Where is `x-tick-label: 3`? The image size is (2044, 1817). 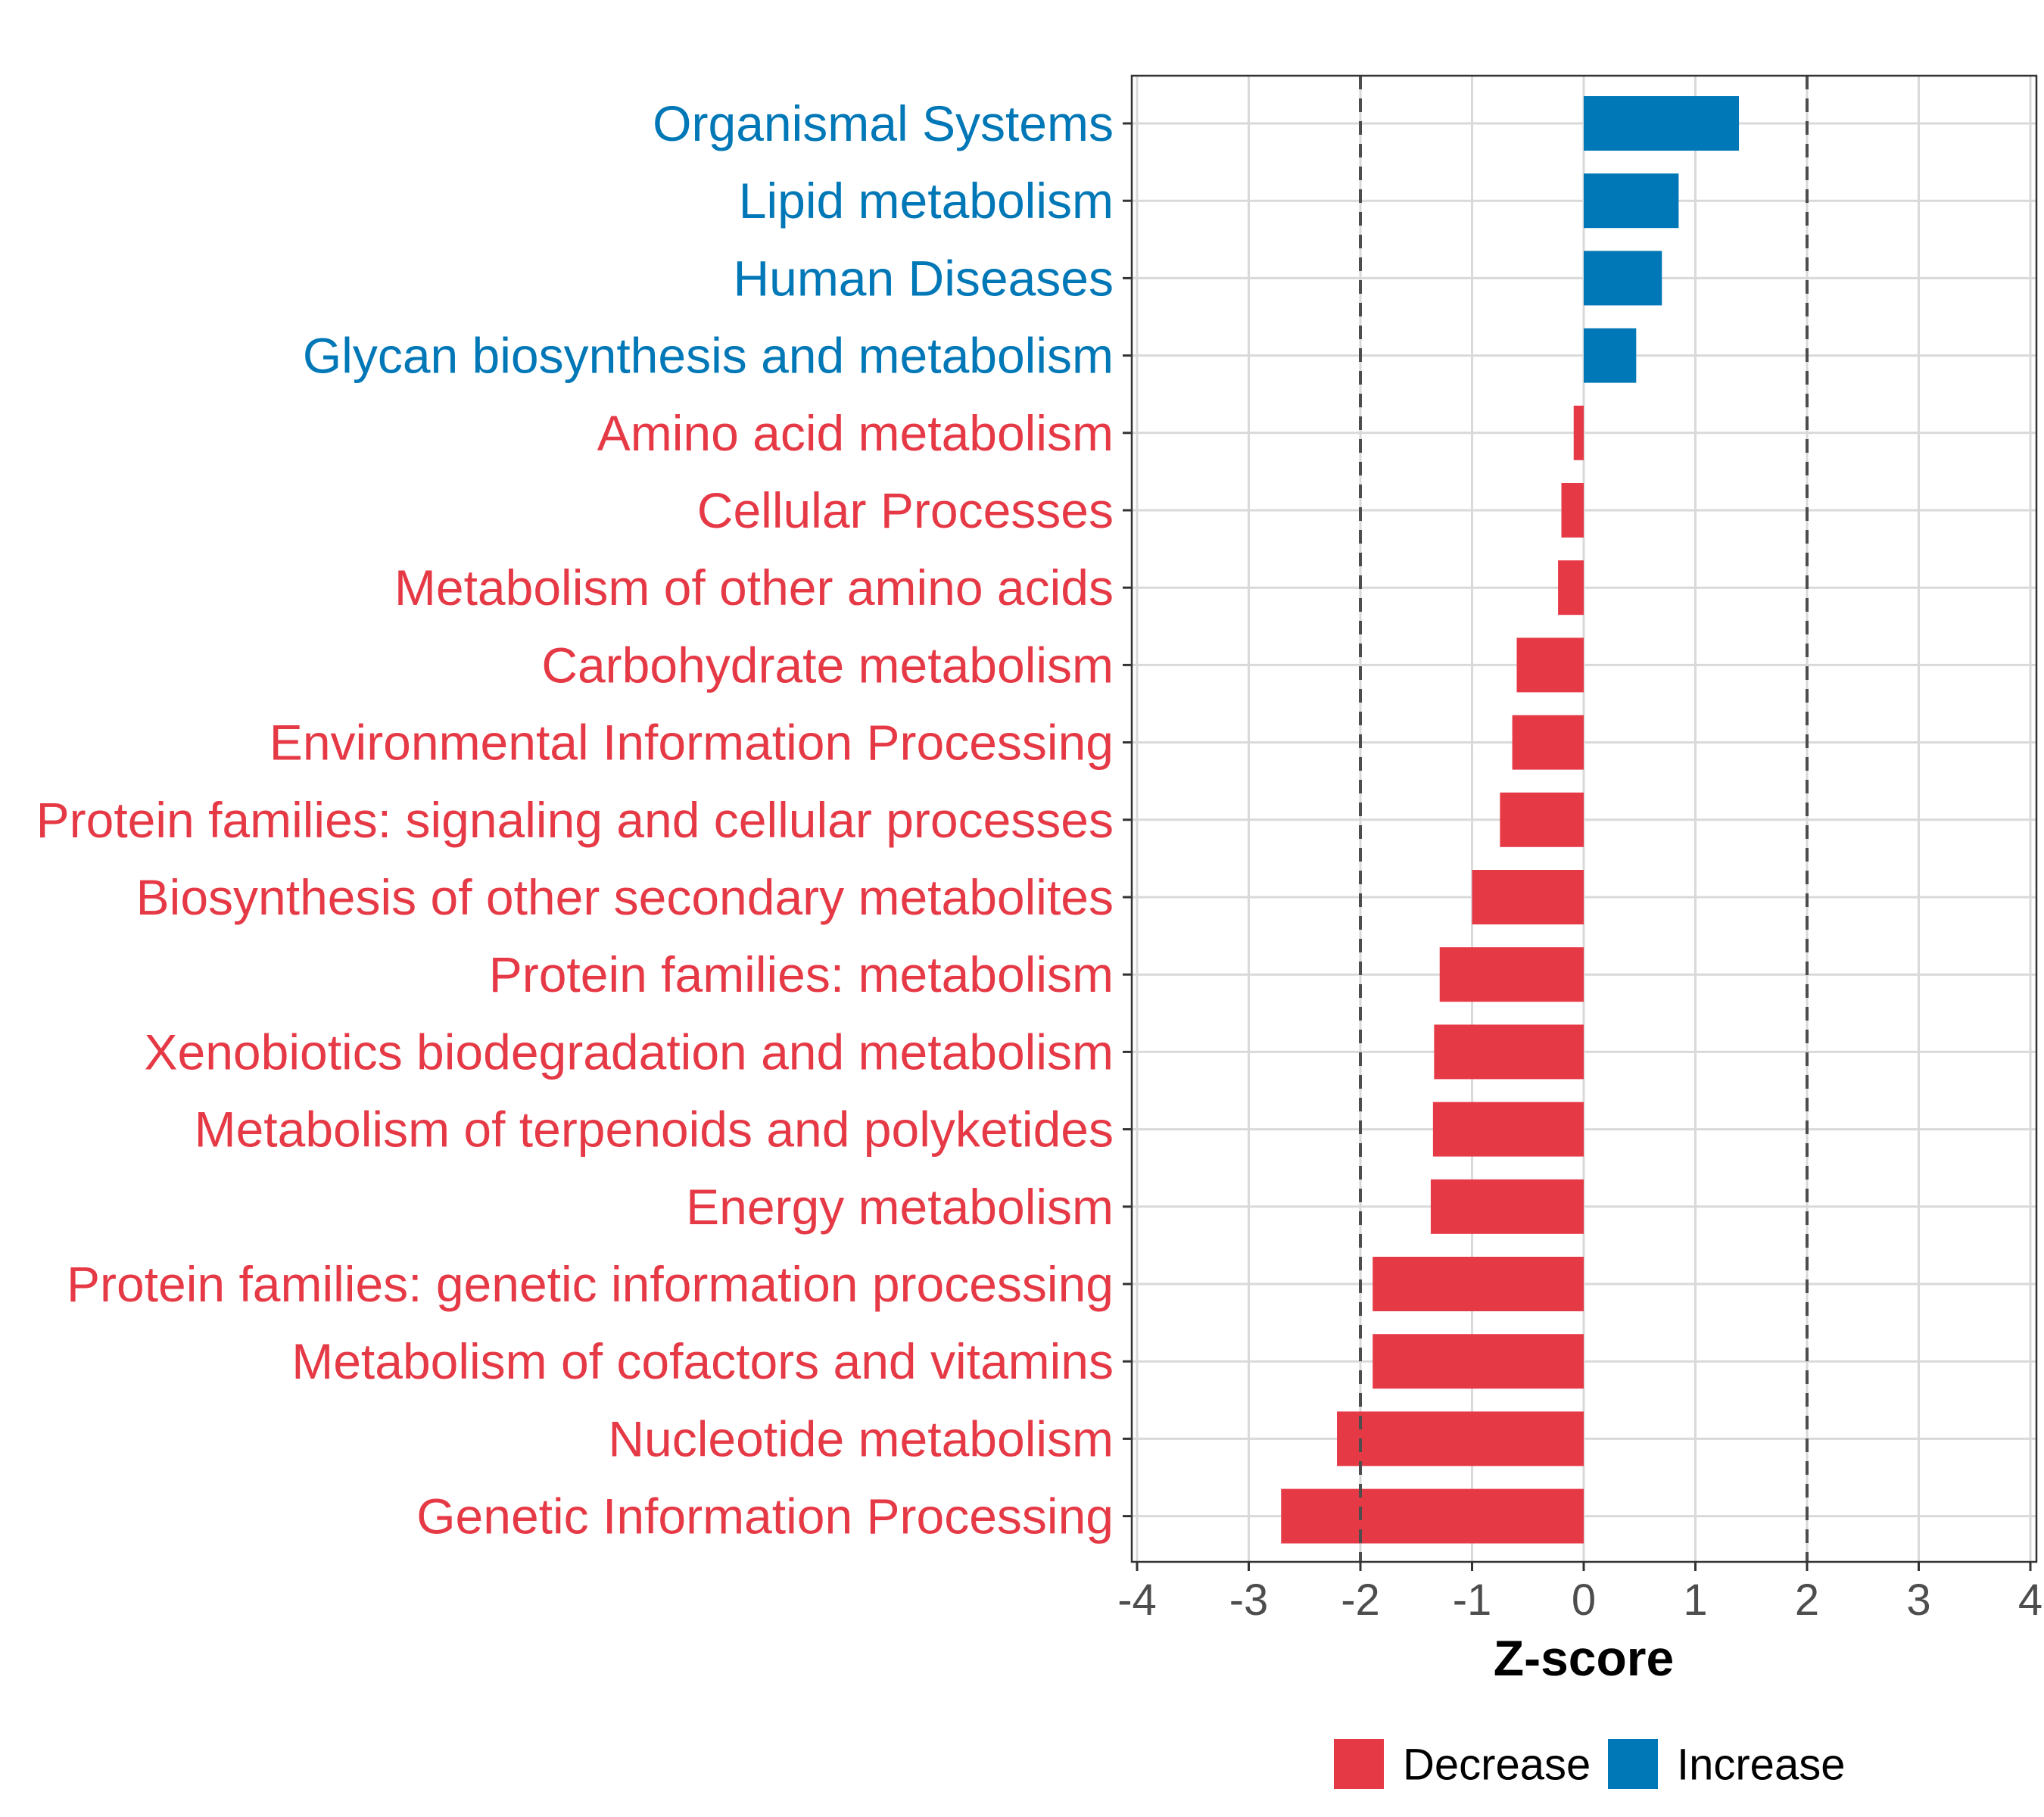 x-tick-label: 3 is located at coordinates (1918, 1600).